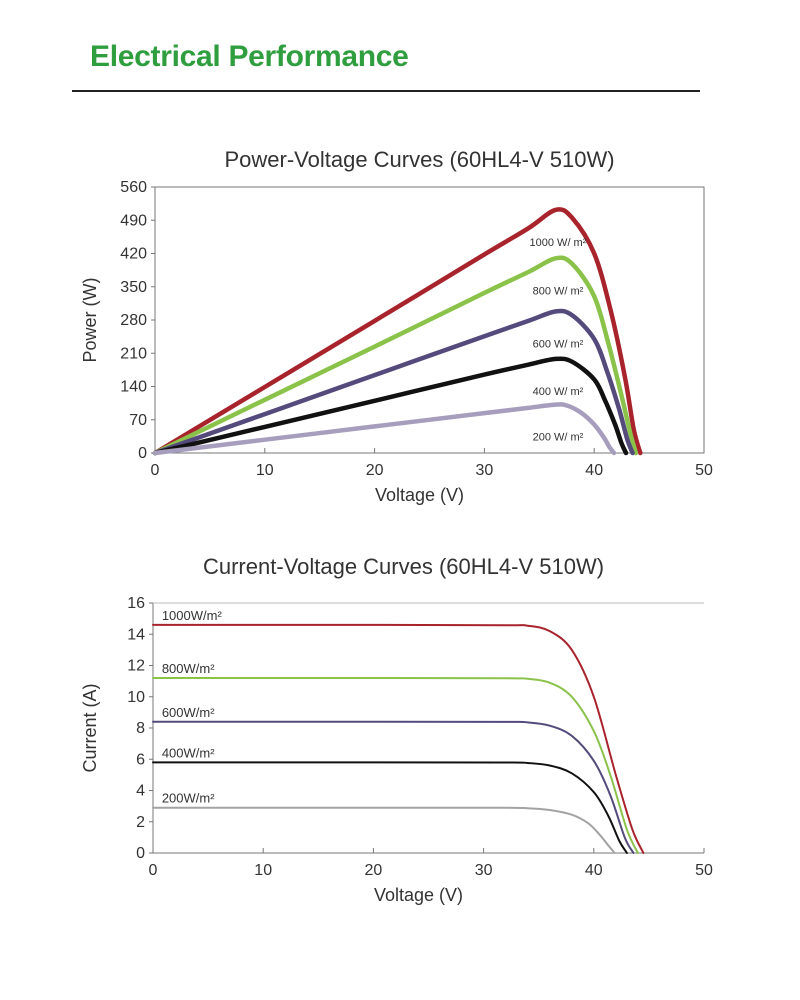 The height and width of the screenshot is (1000, 800). What do you see at coordinates (136, 666) in the screenshot?
I see `y-tick-label: 12` at bounding box center [136, 666].